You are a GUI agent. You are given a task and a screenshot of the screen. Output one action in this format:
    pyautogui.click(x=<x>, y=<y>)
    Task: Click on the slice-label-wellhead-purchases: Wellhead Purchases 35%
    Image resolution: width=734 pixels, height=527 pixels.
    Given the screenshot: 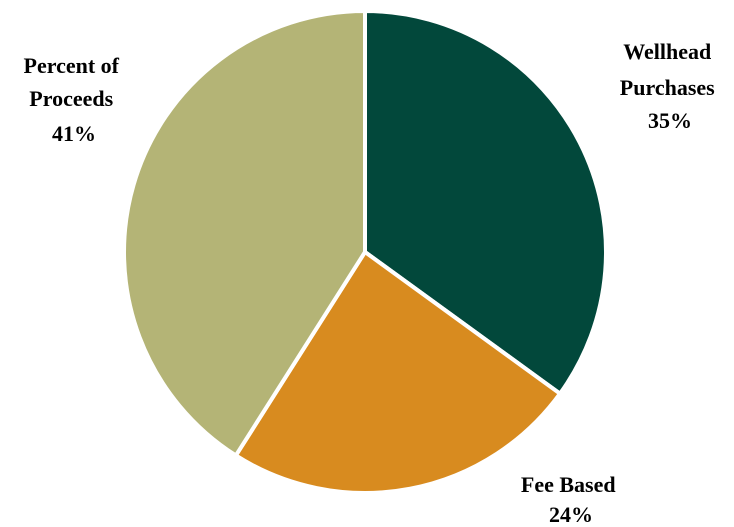 What is the action you would take?
    pyautogui.click(x=670, y=86)
    